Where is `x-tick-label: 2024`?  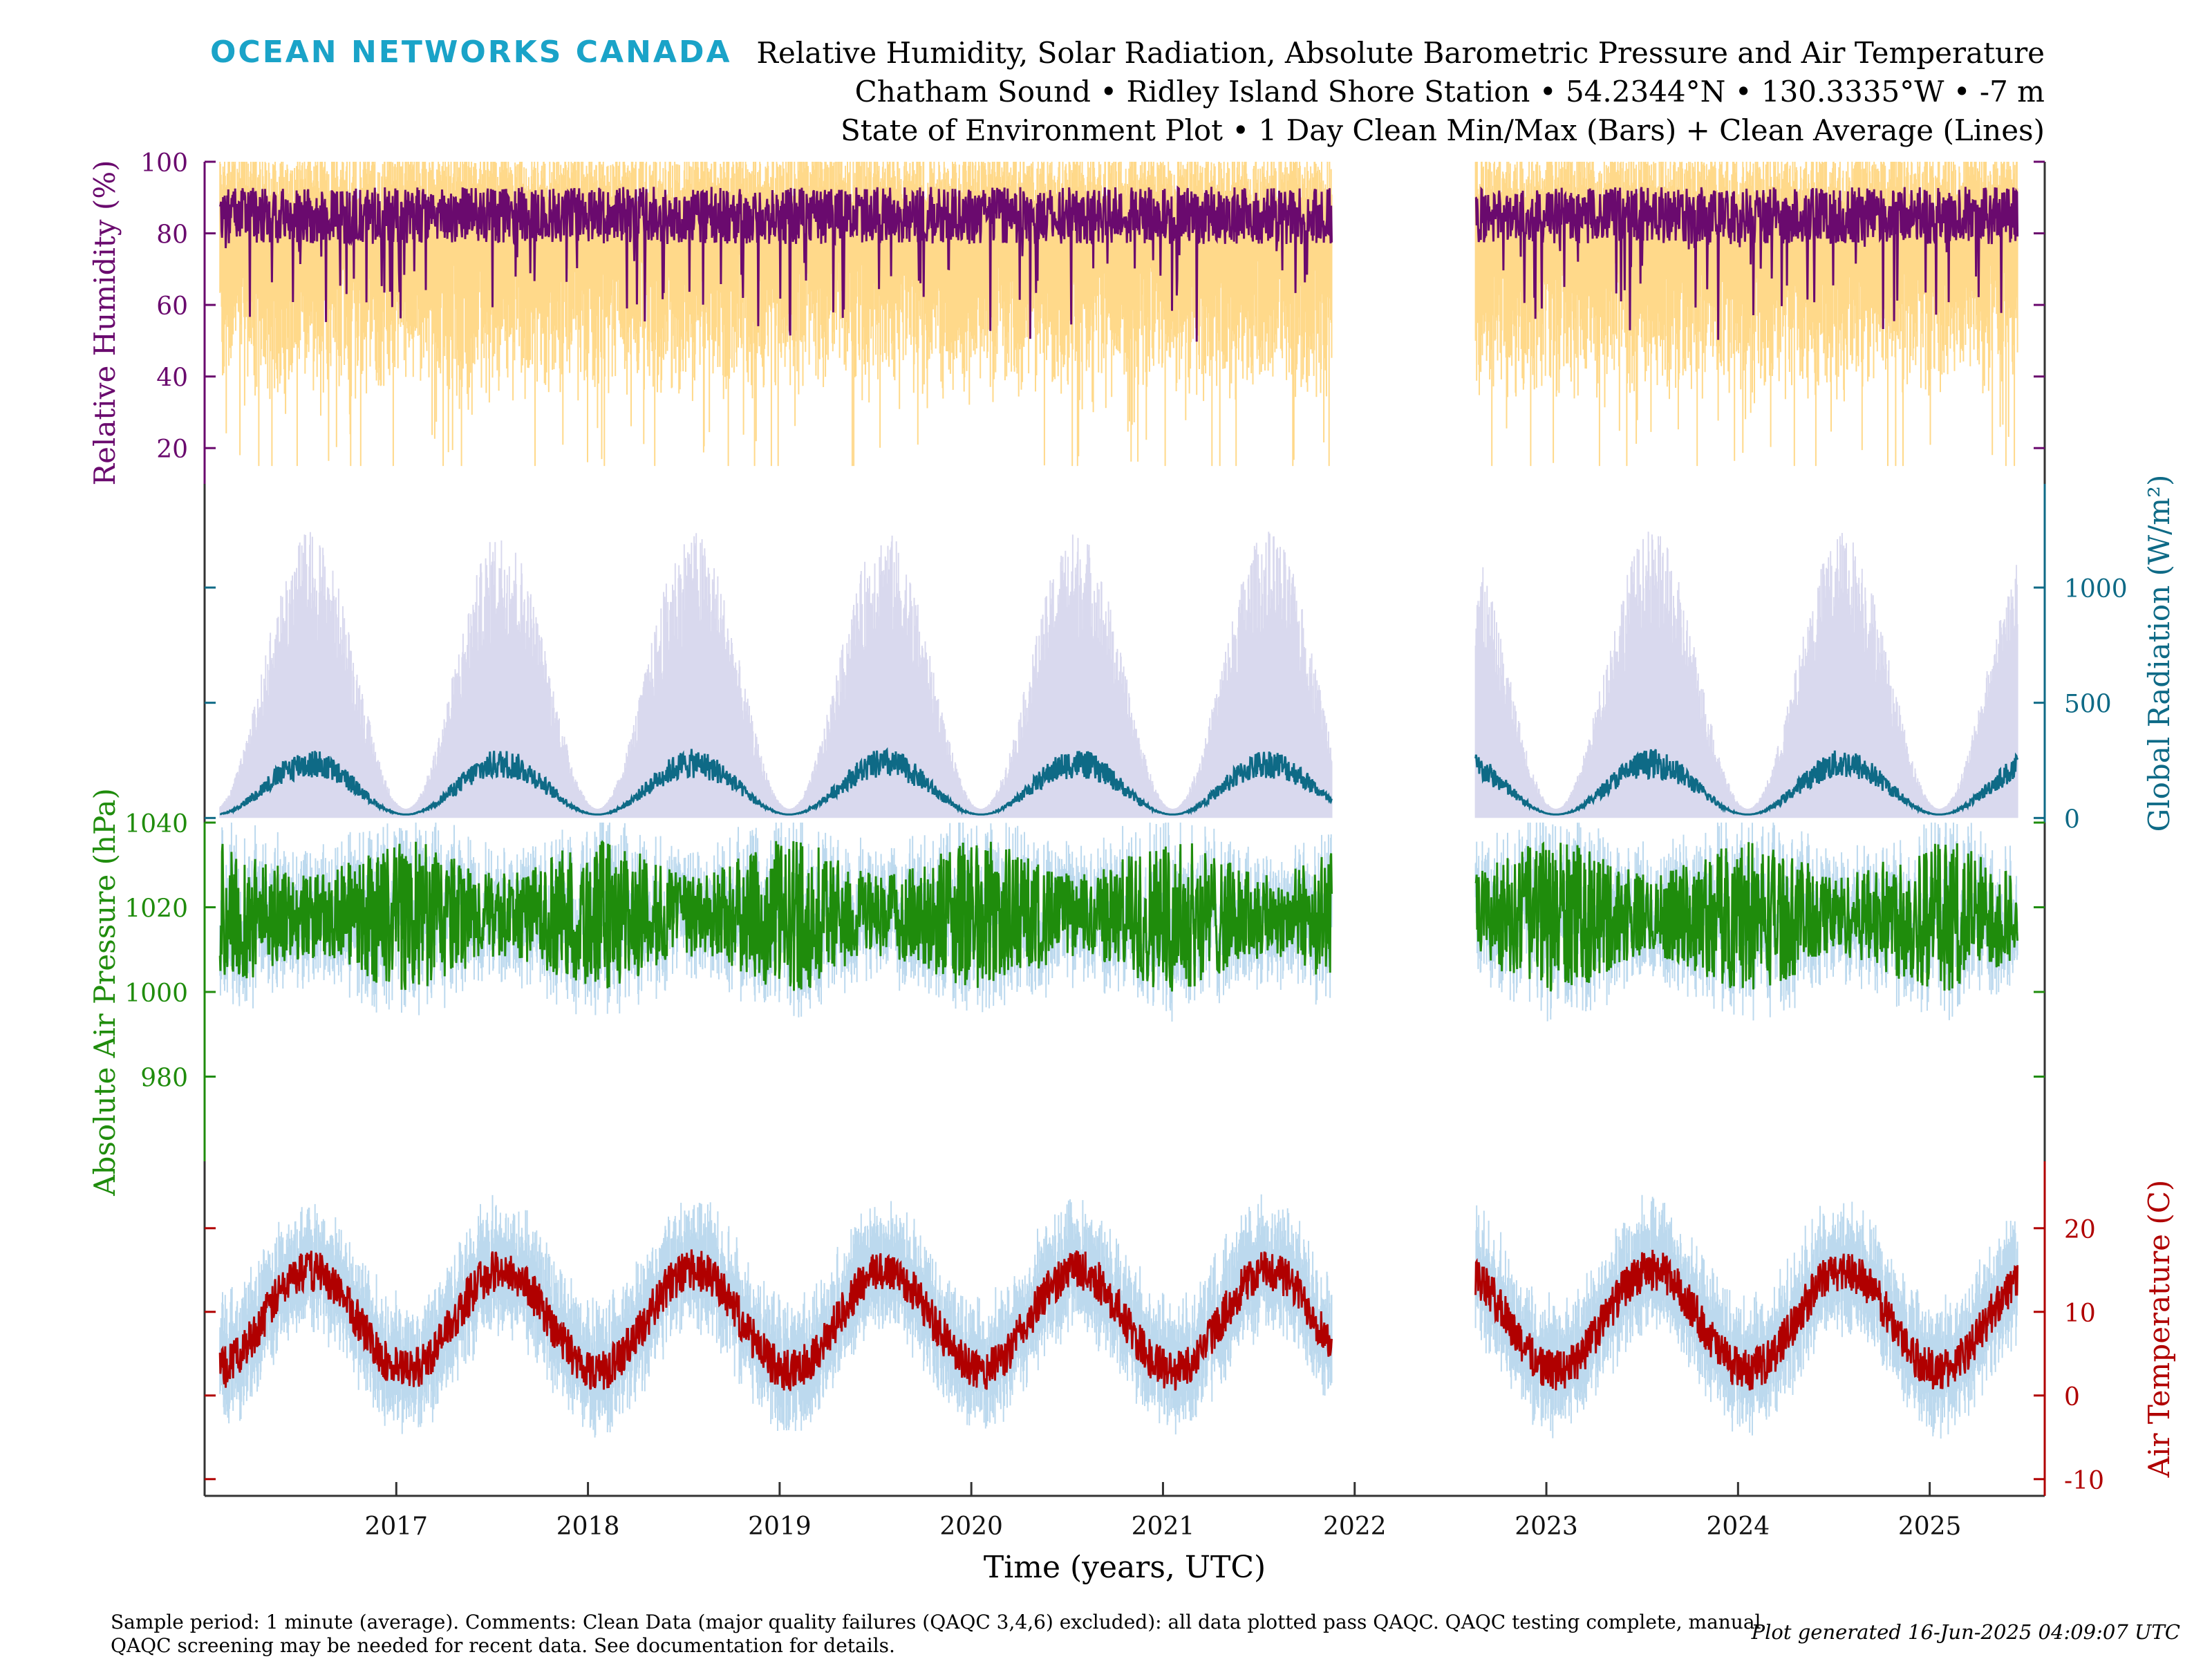
x-tick-label: 2024 is located at coordinates (1738, 1526).